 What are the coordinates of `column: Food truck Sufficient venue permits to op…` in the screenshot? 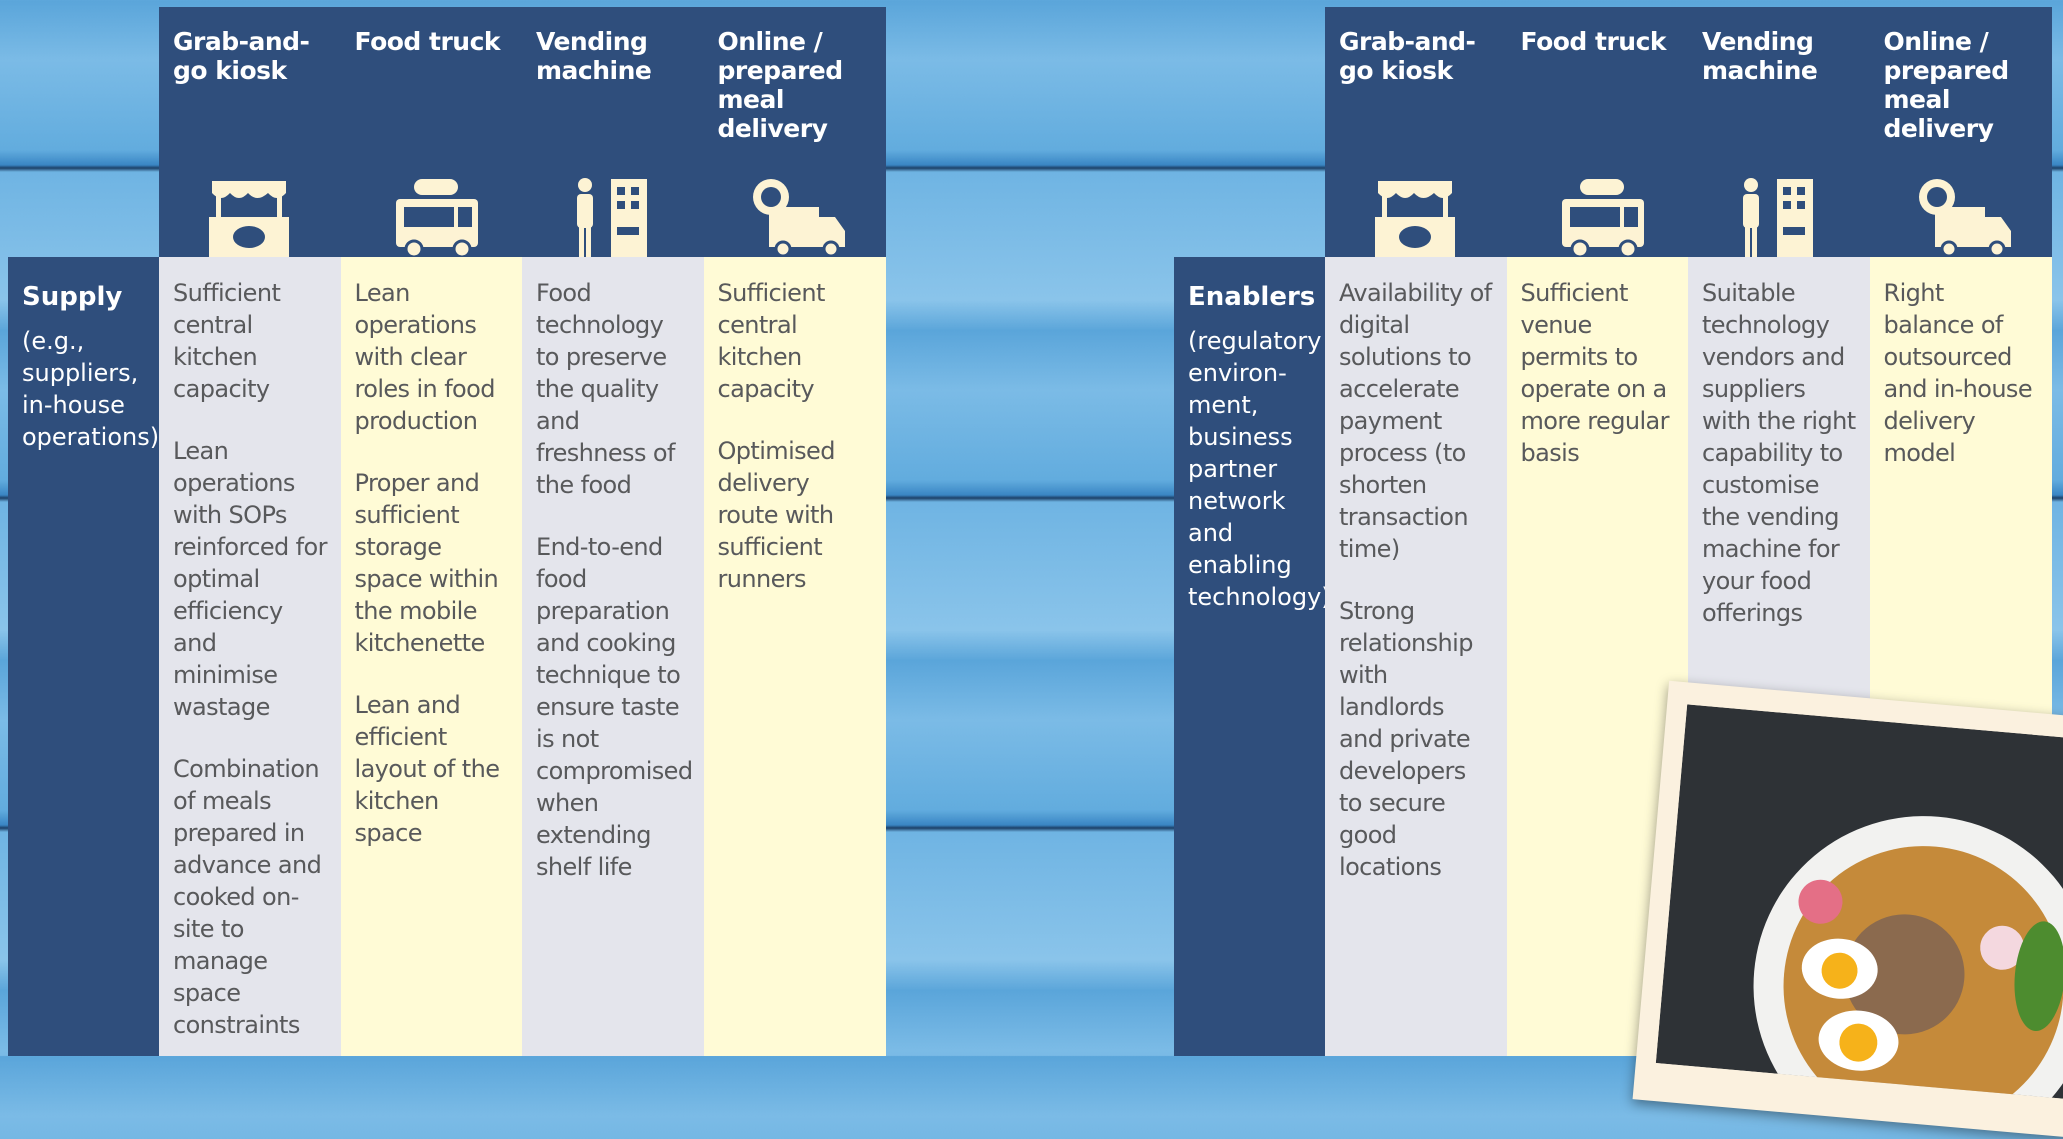 It's located at (1597, 531).